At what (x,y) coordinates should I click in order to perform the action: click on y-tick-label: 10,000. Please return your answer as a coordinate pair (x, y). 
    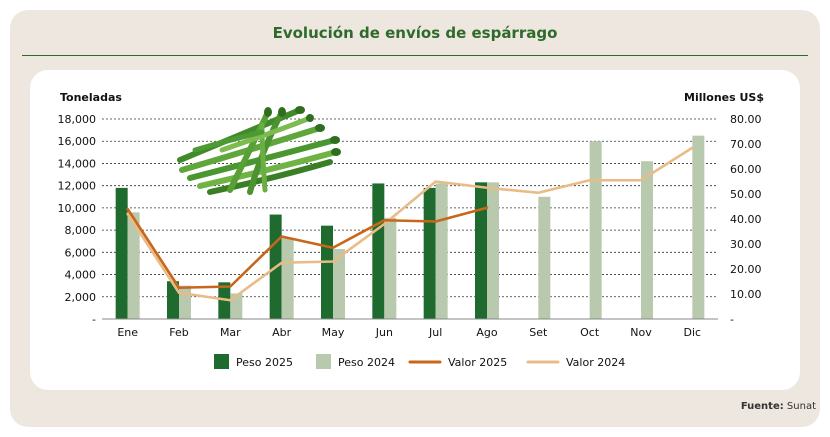
    Looking at the image, I should click on (77, 208).